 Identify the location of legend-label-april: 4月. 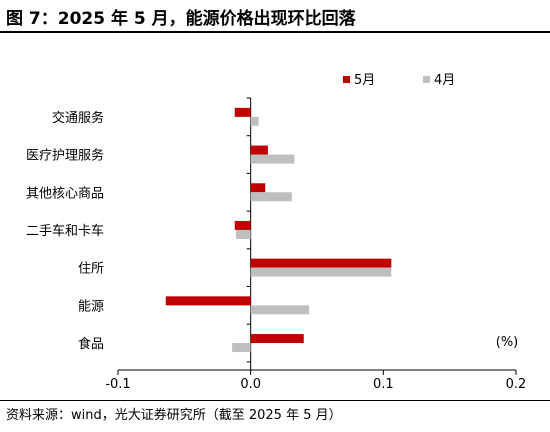
(444, 80).